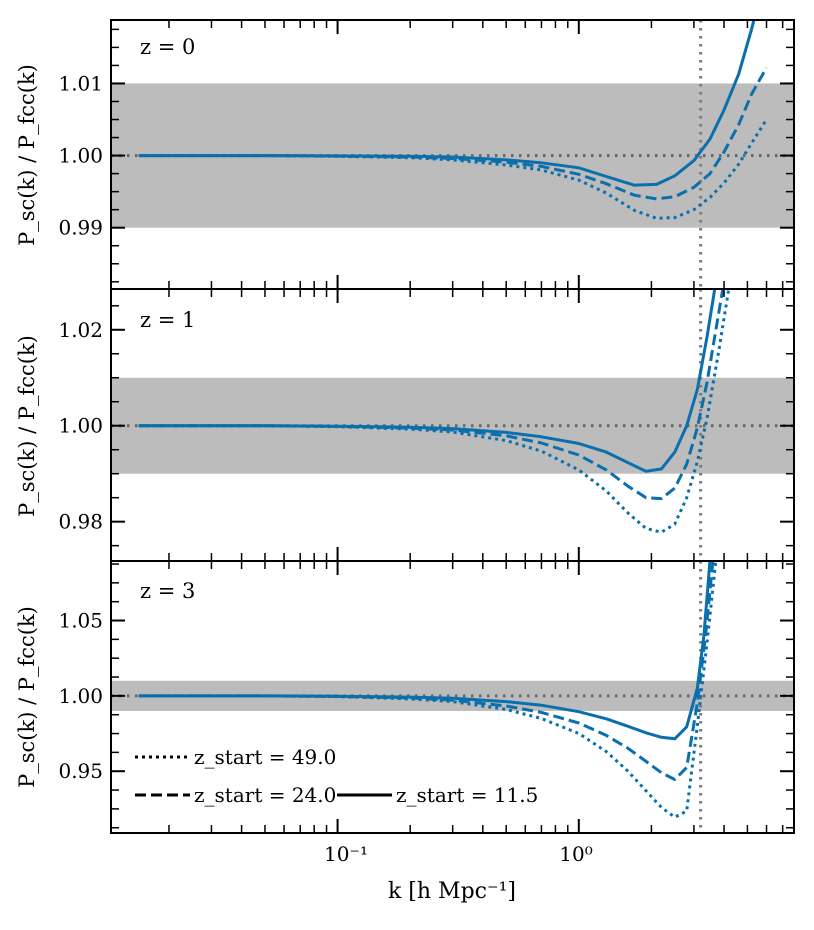 The width and height of the screenshot is (814, 930). Describe the element at coordinates (452, 891) in the screenshot. I see `x-axis-label: k [h Mpc⁻¹]` at that location.